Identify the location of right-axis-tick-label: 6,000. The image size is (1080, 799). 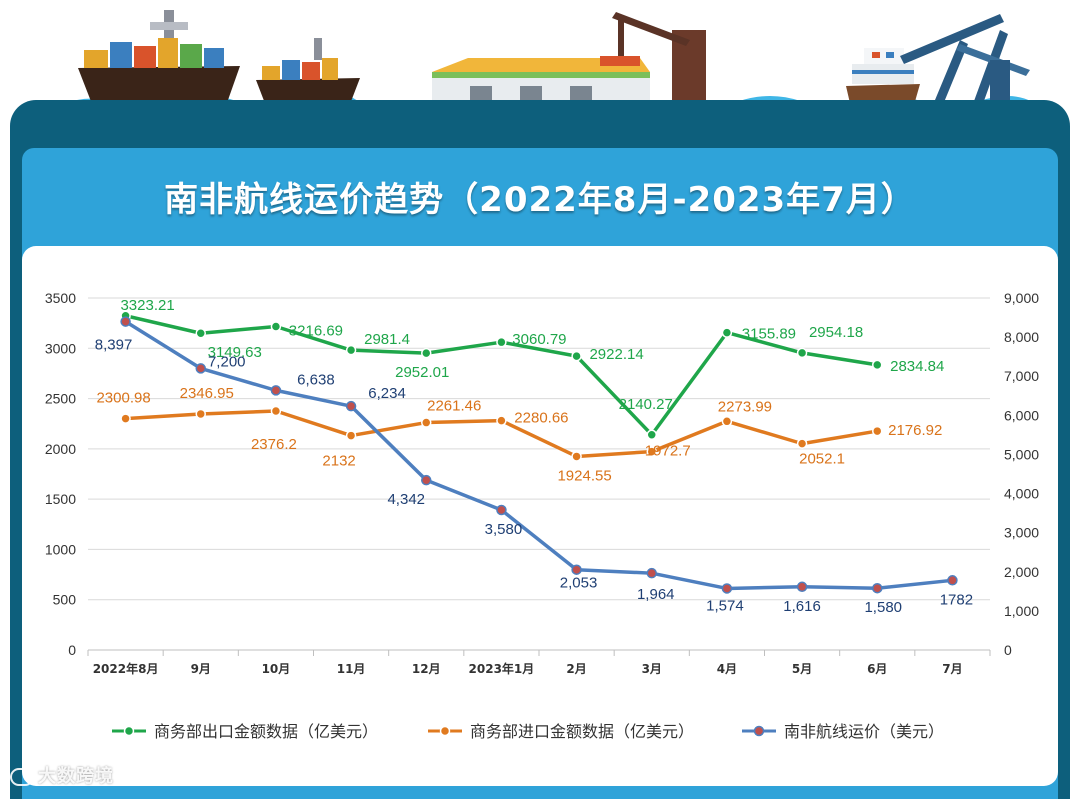
(1021, 415).